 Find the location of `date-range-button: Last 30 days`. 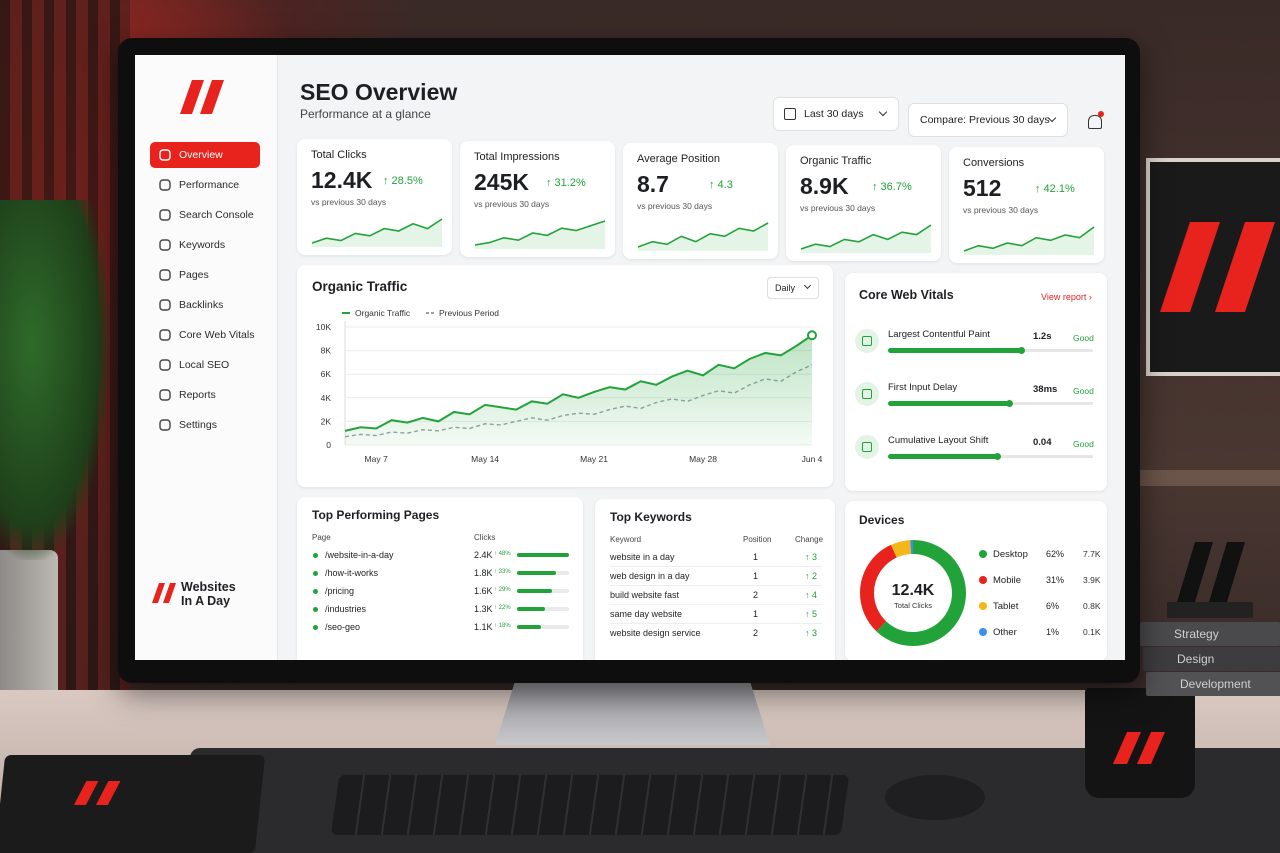

date-range-button: Last 30 days is located at coordinates (836, 114).